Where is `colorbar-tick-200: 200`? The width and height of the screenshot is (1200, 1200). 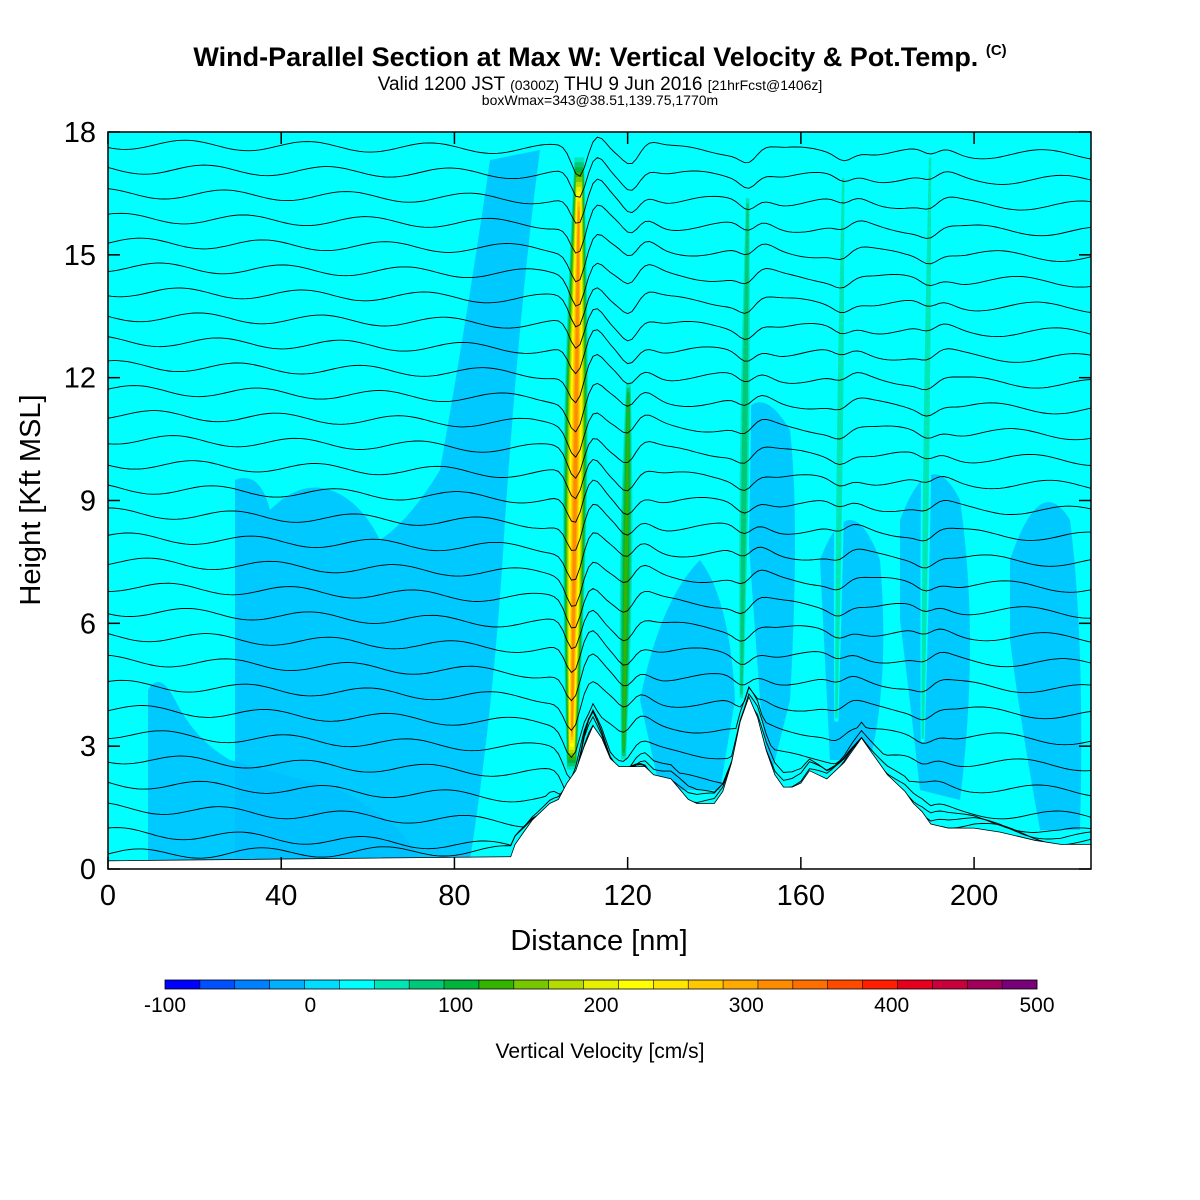
colorbar-tick-200: 200 is located at coordinates (600, 1005).